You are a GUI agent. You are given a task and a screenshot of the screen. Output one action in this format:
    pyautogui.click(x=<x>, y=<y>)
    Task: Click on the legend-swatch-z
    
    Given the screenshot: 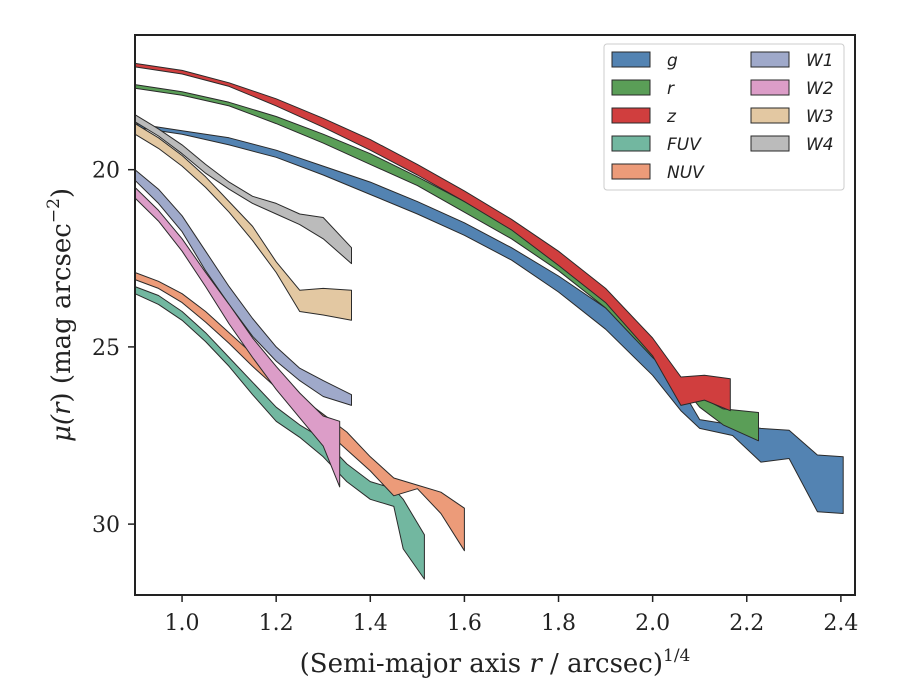 What is the action you would take?
    pyautogui.click(x=631, y=115)
    